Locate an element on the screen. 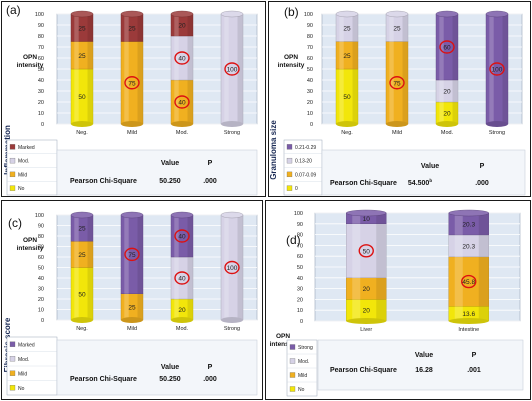 This screenshot has height=401, width=532. panel-c-y-tick-label: 90 is located at coordinates (41, 227).